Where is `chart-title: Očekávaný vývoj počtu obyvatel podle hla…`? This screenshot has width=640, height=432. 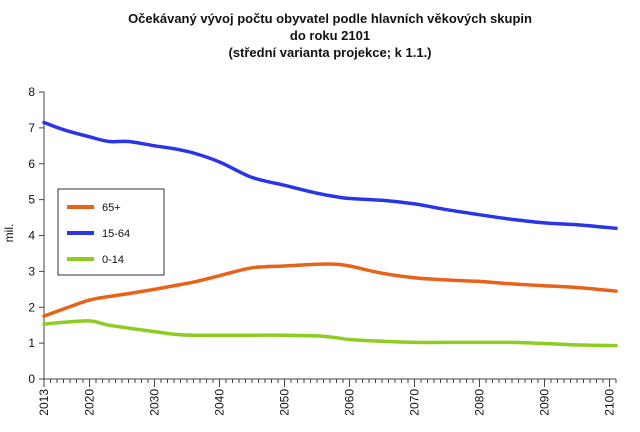
chart-title: Očekávaný vývoj počtu obyvatel podle hla… is located at coordinates (330, 35).